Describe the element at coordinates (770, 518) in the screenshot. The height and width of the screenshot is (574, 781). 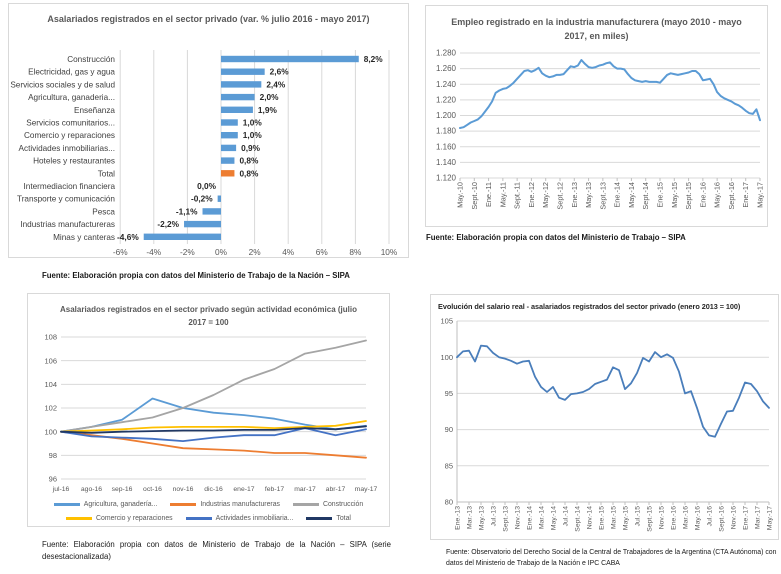
I see `x-tick-label: May.-17` at that location.